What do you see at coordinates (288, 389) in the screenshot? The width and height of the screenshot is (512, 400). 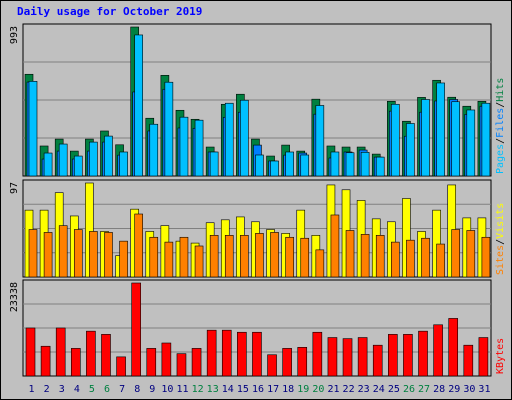 I see `x-tick-label: 18` at bounding box center [288, 389].